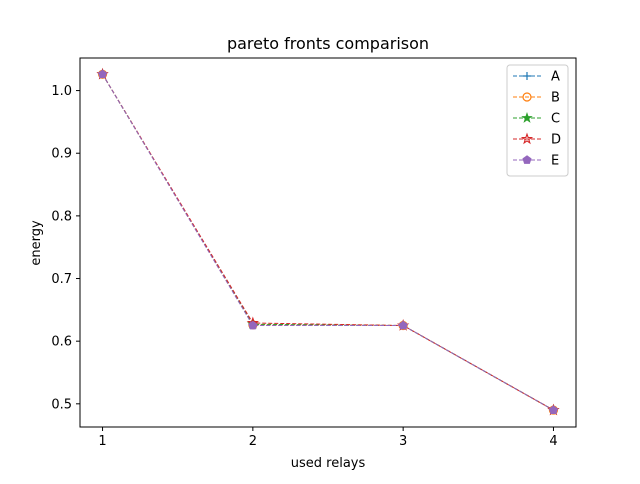 The image size is (640, 484). I want to click on legend-label: D, so click(556, 140).